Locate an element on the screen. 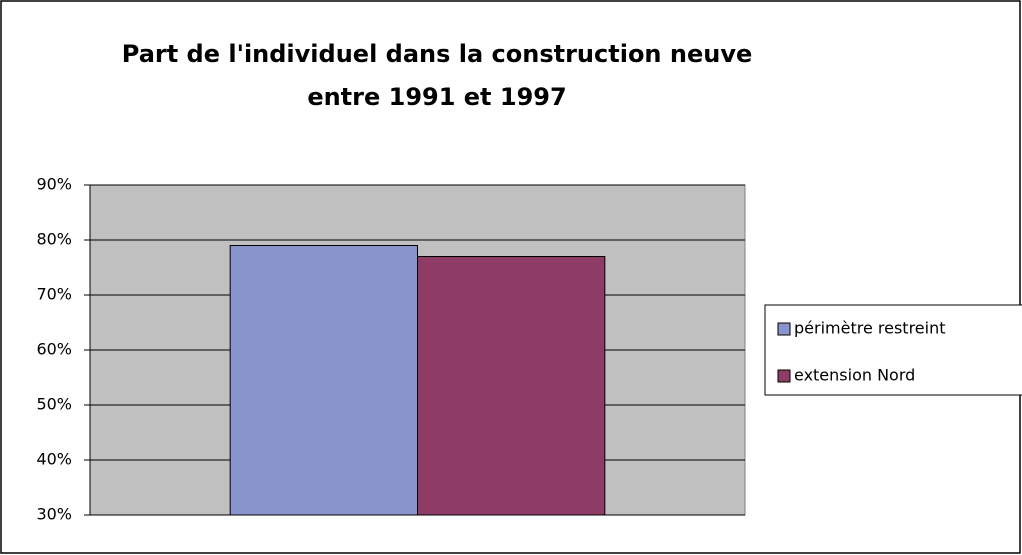 This screenshot has height=555, width=1022. legend-box is located at coordinates (893, 350).